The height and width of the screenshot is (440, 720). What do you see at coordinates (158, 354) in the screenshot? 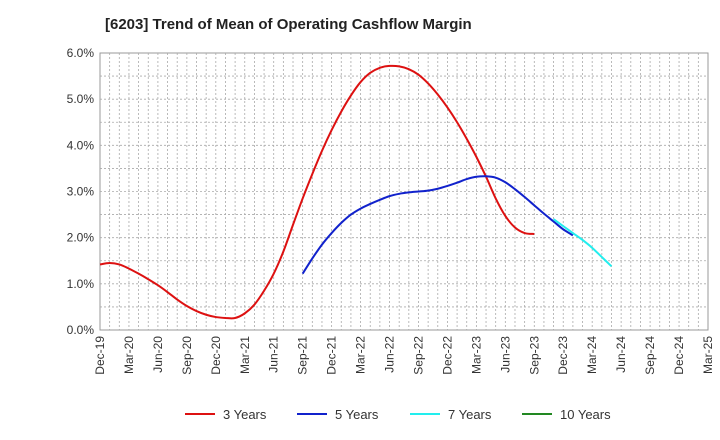
I see `x-tick-label: Jun-20` at bounding box center [158, 354].